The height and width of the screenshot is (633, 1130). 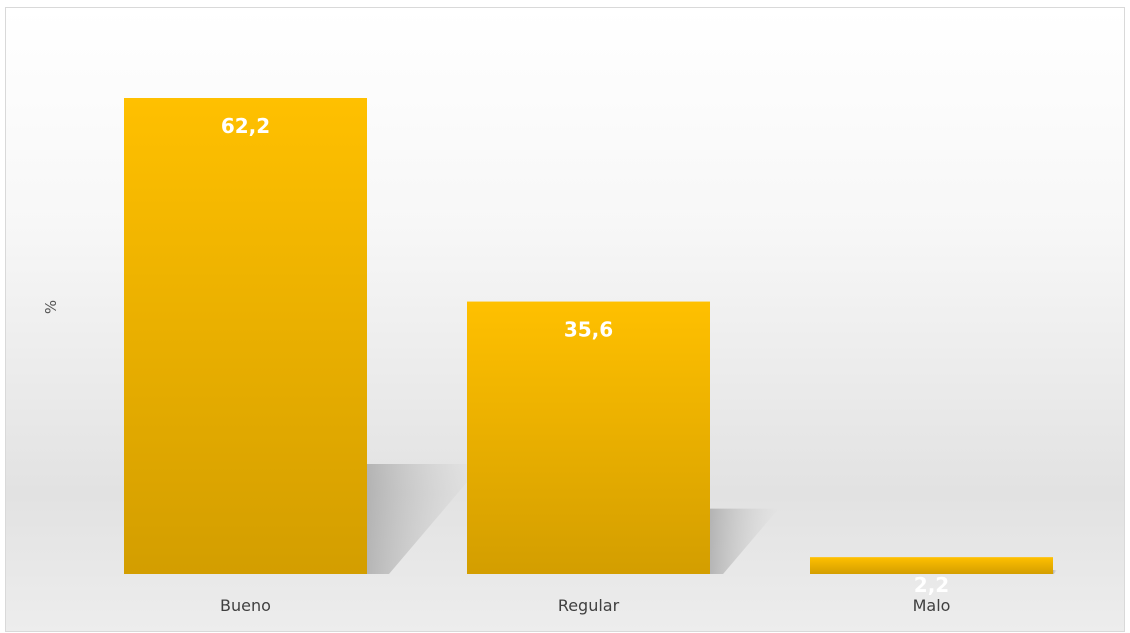 I want to click on x-tick-label: Regular, so click(x=589, y=605).